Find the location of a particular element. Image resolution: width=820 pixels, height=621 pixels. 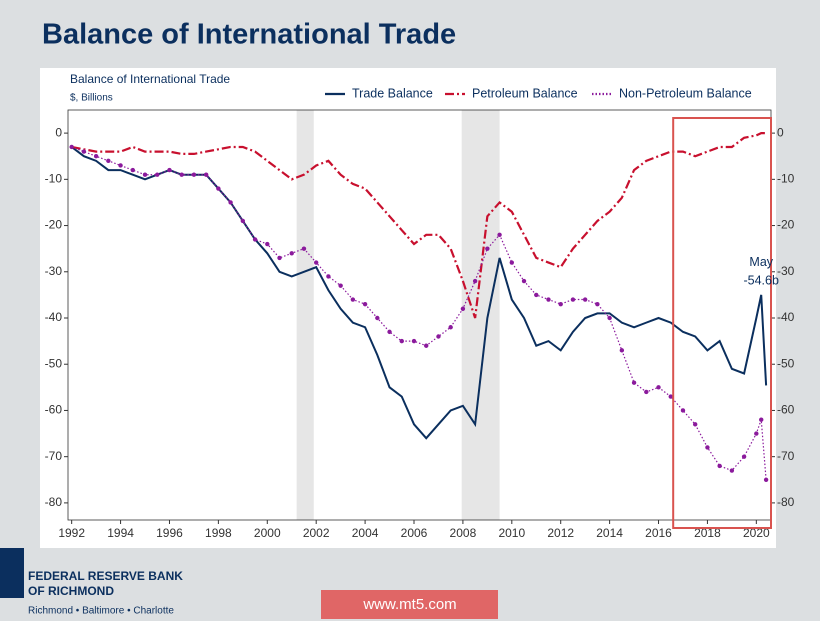

x-tick-label: 2002 is located at coordinates (316, 533).